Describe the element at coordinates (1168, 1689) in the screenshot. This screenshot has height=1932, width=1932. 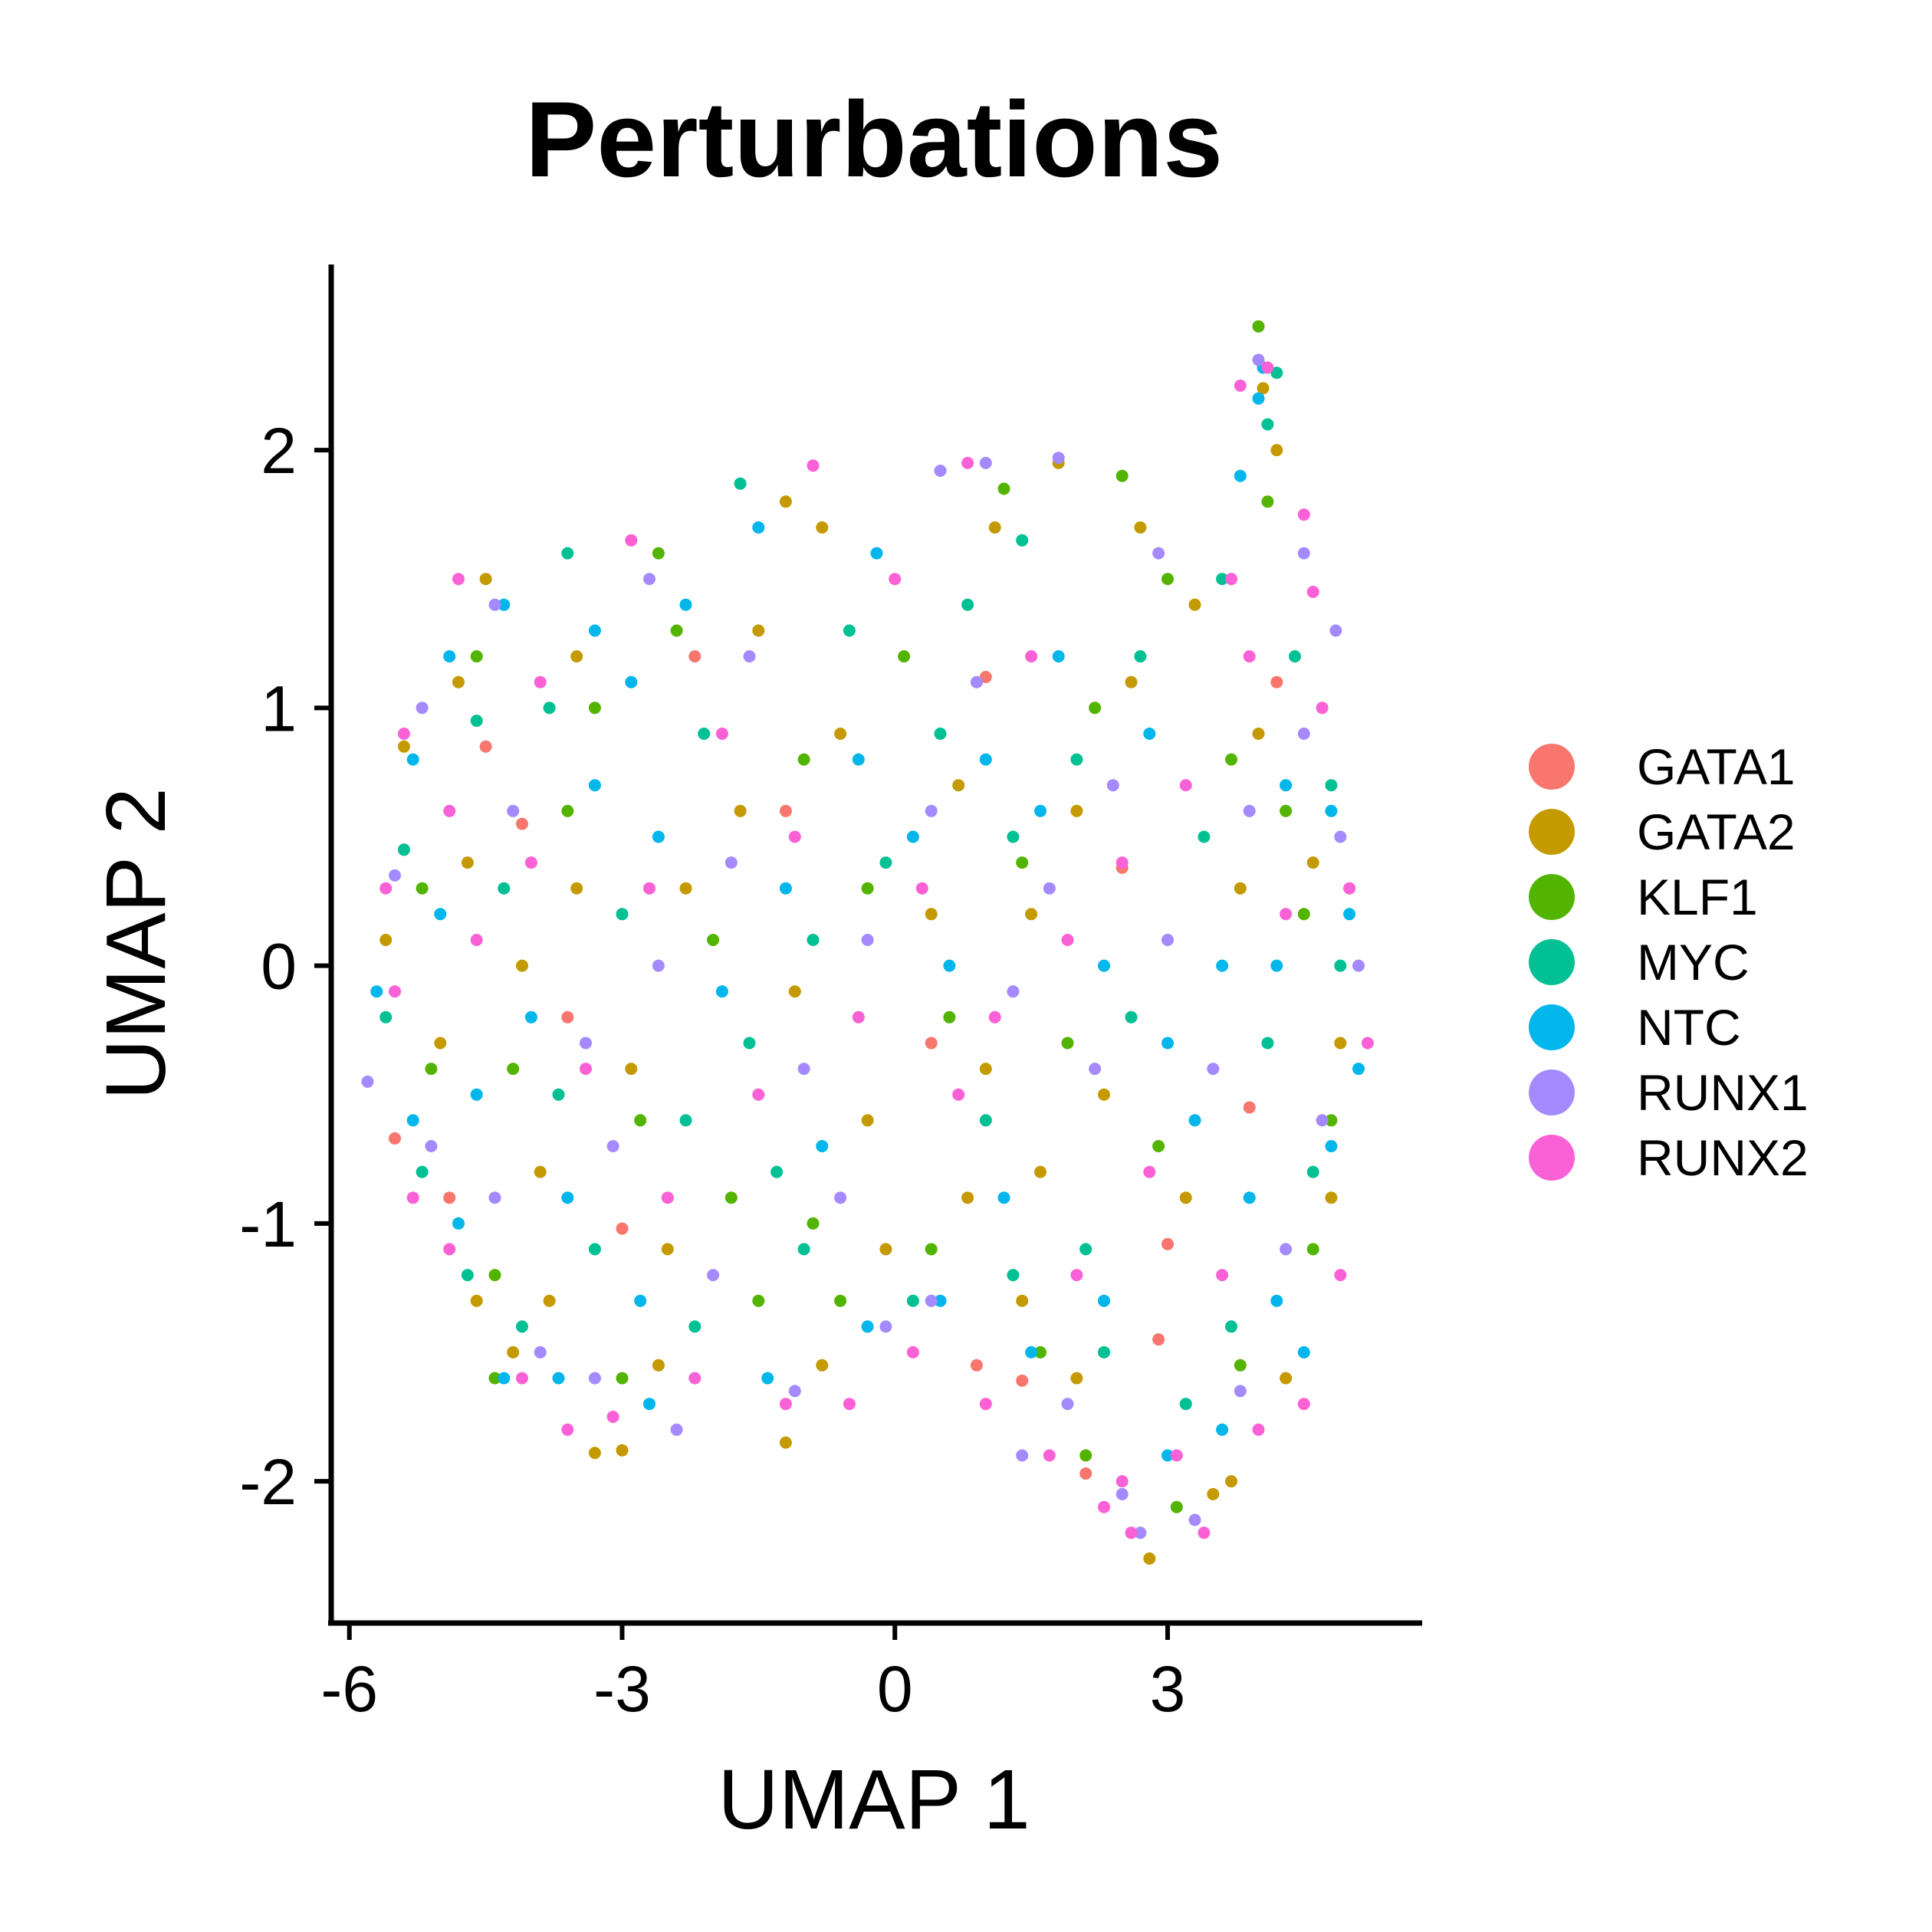
I see `x-tick-label: 3` at that location.